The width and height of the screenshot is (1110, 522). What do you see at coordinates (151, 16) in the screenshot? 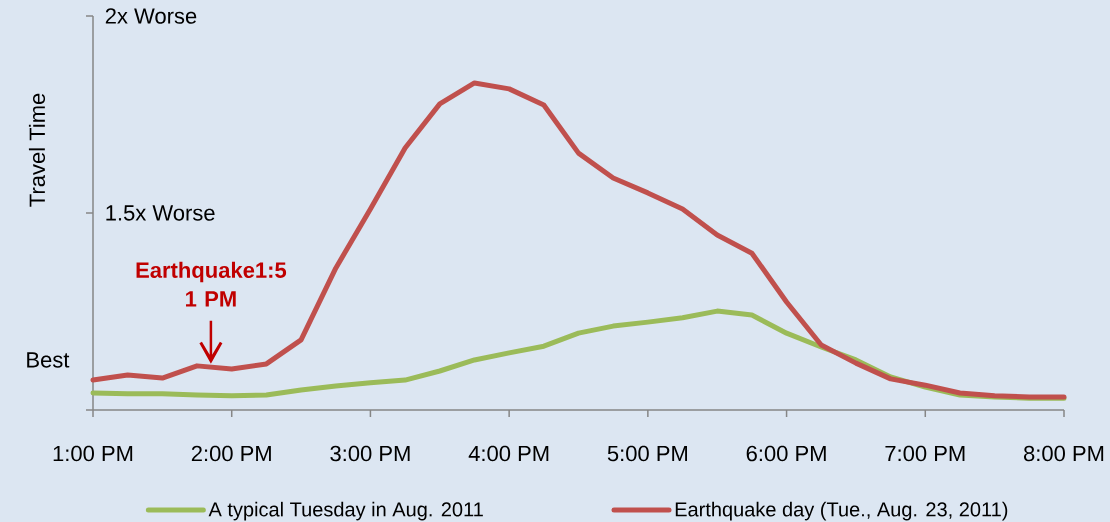
I see `y-tick-label: 2x Worse` at bounding box center [151, 16].